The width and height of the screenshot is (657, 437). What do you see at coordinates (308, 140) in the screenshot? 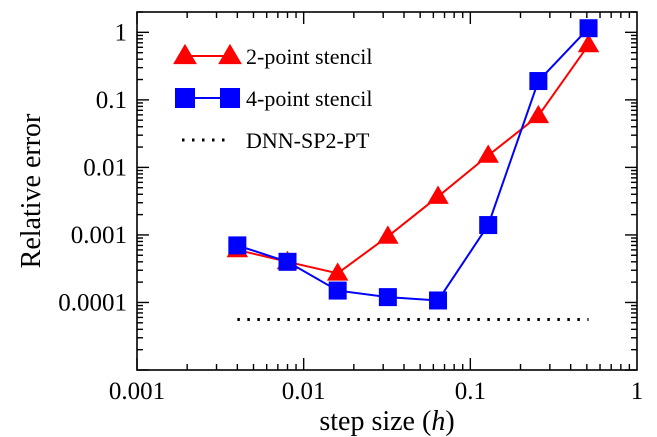
I see `legend-label: DNN-SP2-PT` at bounding box center [308, 140].